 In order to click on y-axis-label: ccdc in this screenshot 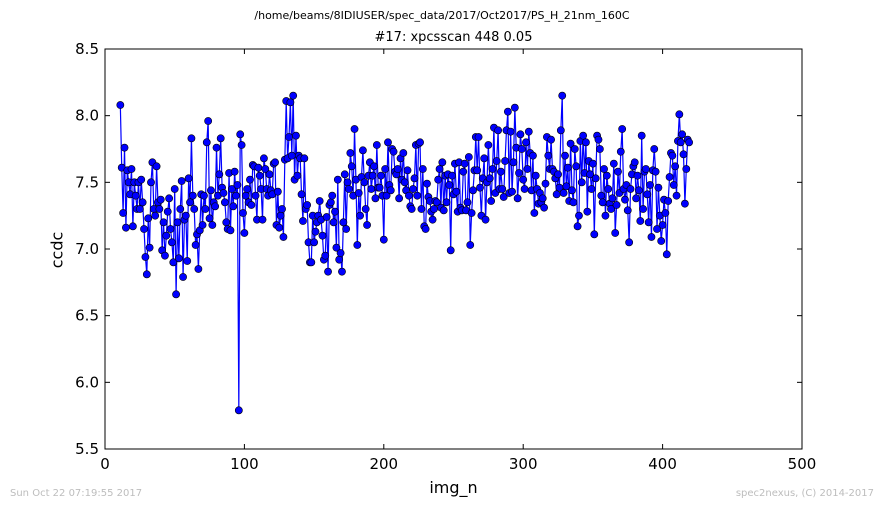, I will do `click(57, 250)`.